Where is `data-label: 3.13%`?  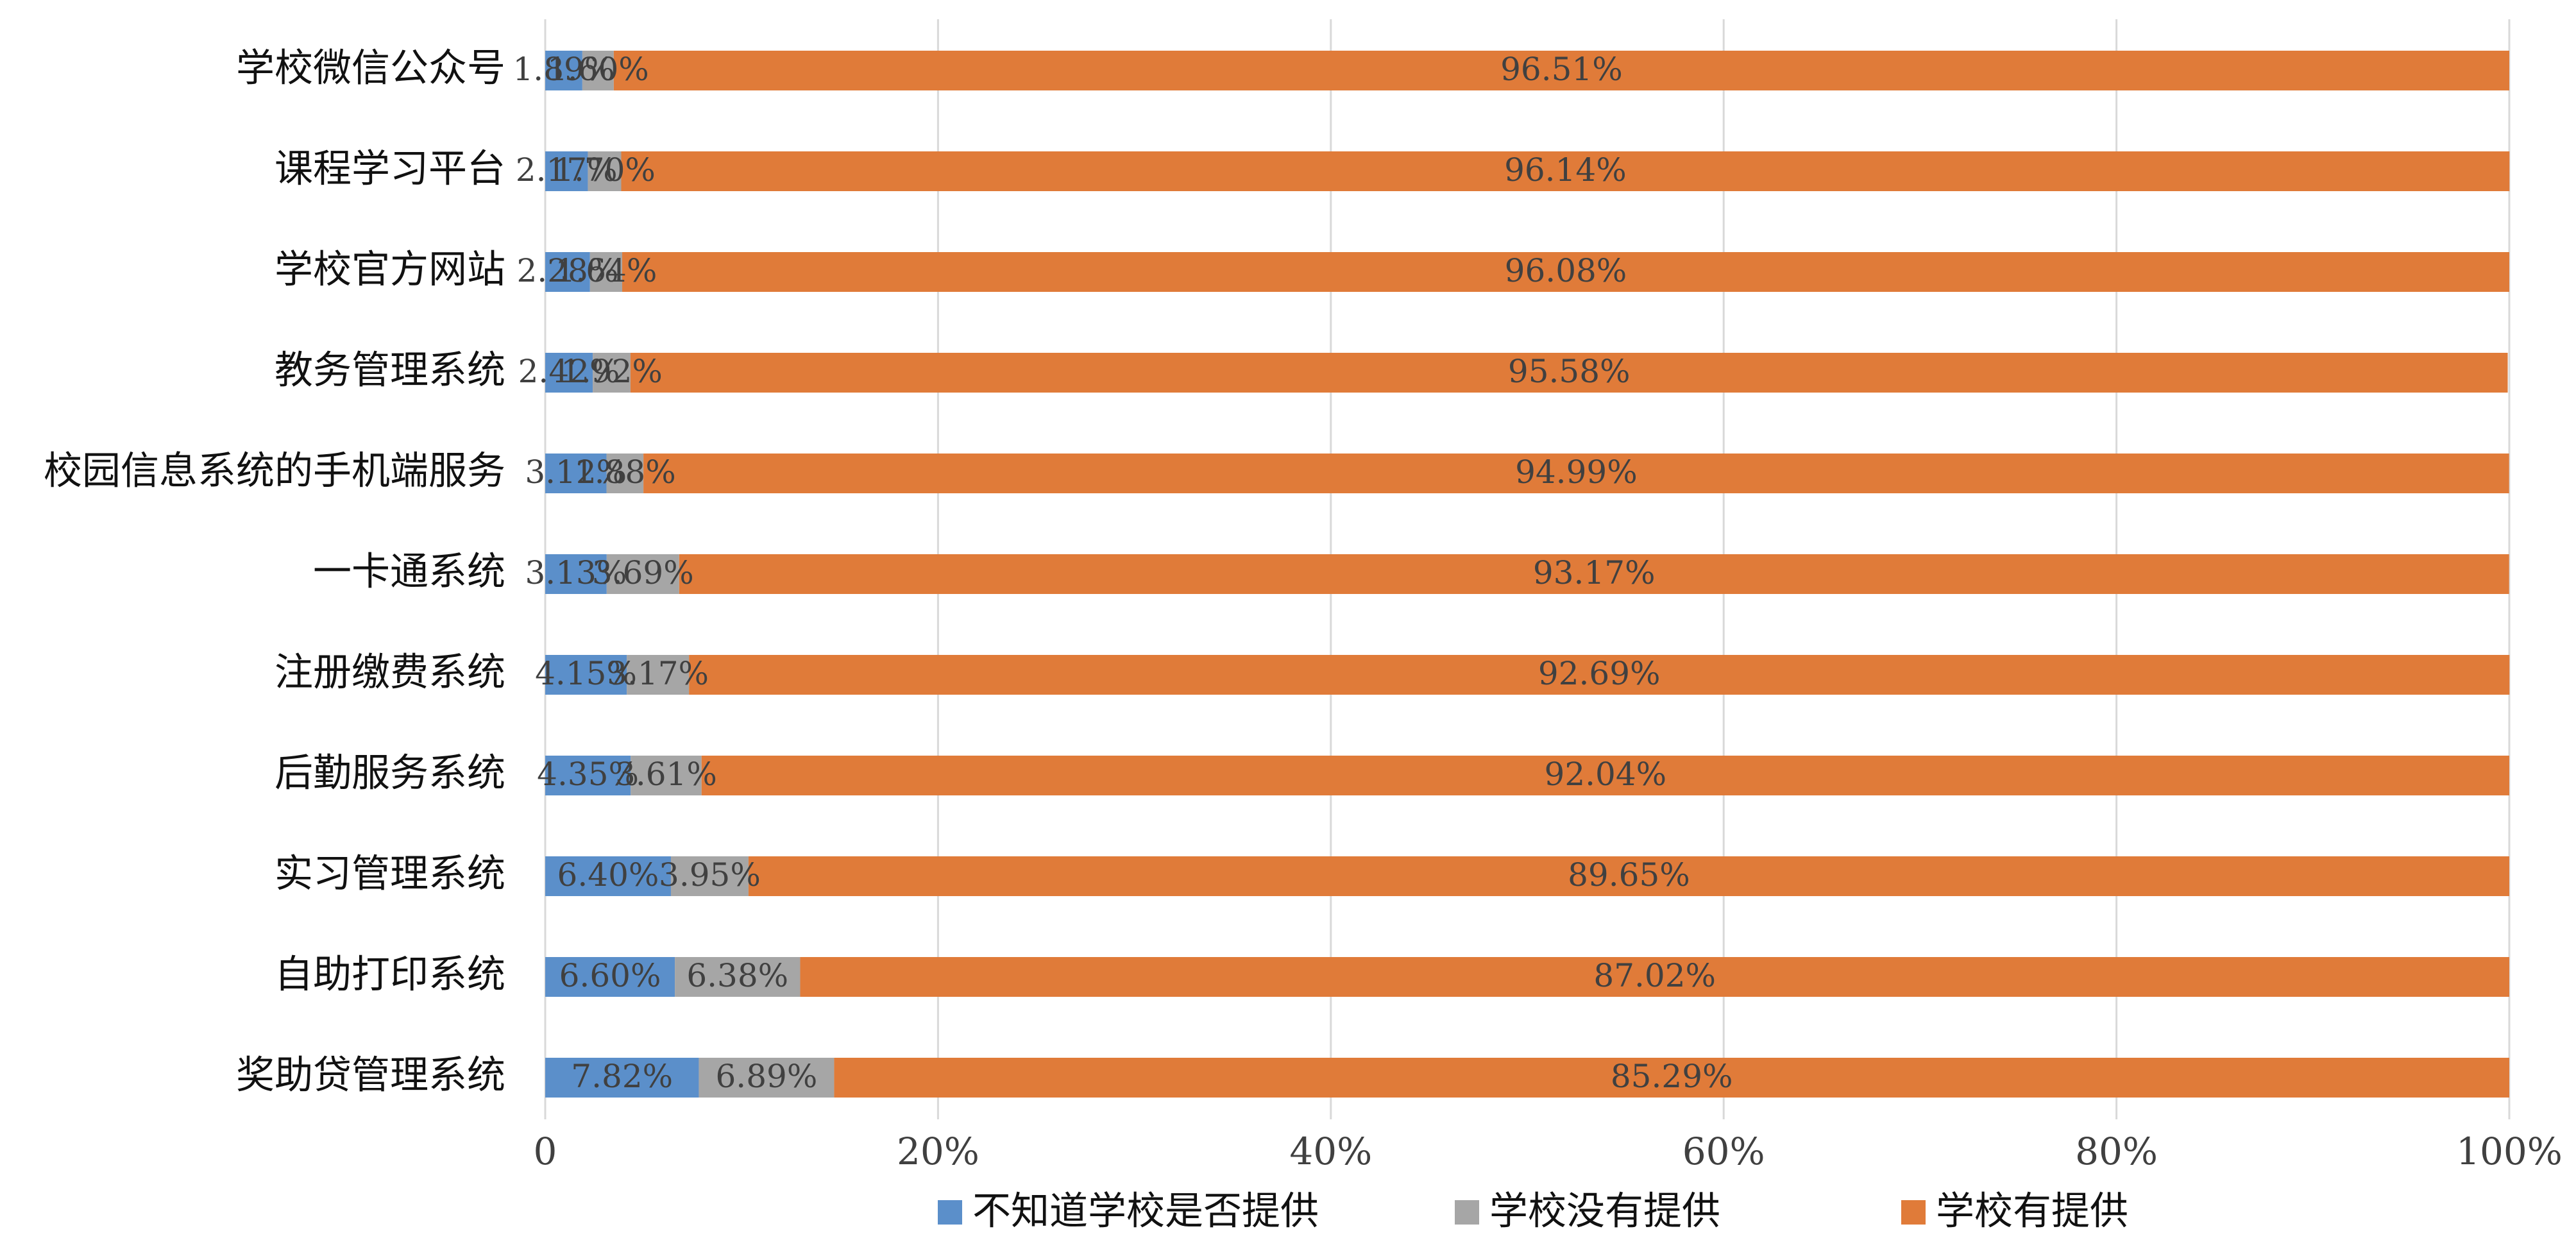
data-label: 3.13% is located at coordinates (576, 572).